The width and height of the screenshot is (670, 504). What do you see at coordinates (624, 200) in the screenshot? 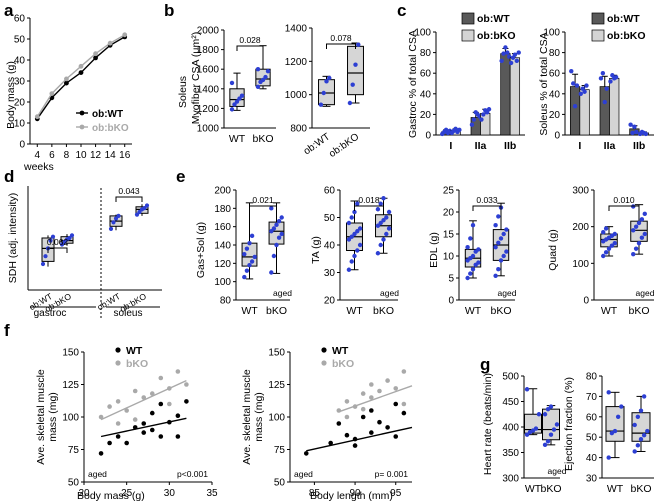
I see `e4-pvalue: 0.010` at bounding box center [624, 200].